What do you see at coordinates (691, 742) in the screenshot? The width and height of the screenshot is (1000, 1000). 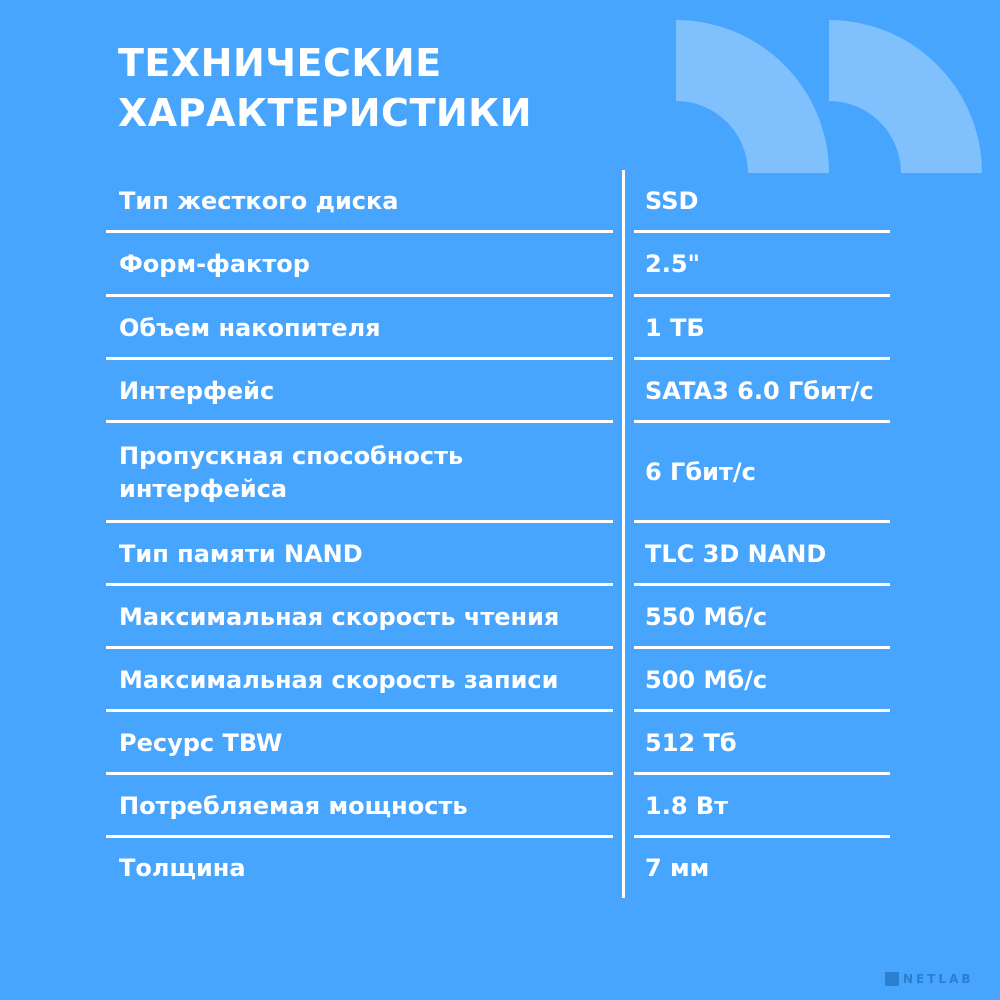 I see `spec-value: 512 Тб` at bounding box center [691, 742].